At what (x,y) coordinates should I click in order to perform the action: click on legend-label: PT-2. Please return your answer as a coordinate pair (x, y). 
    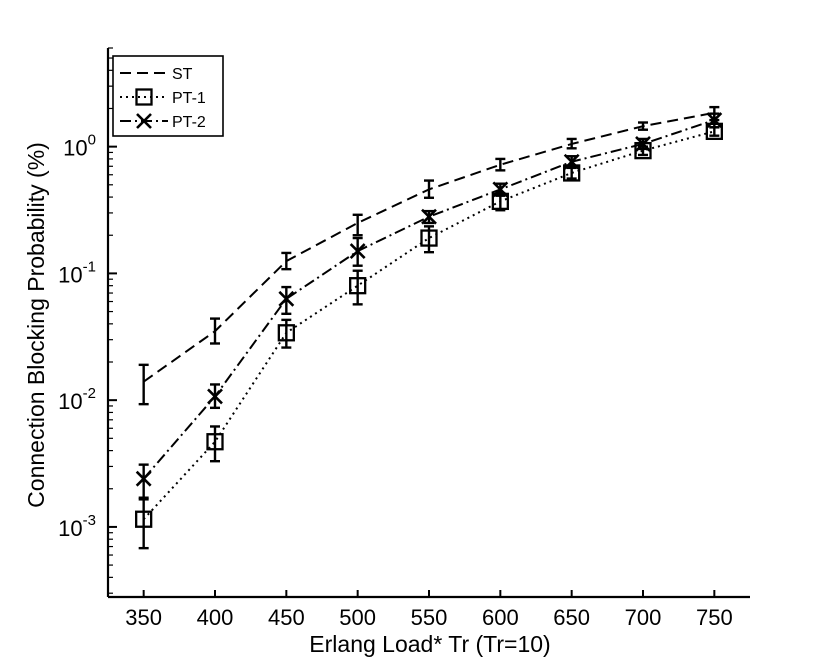
    Looking at the image, I should click on (189, 122).